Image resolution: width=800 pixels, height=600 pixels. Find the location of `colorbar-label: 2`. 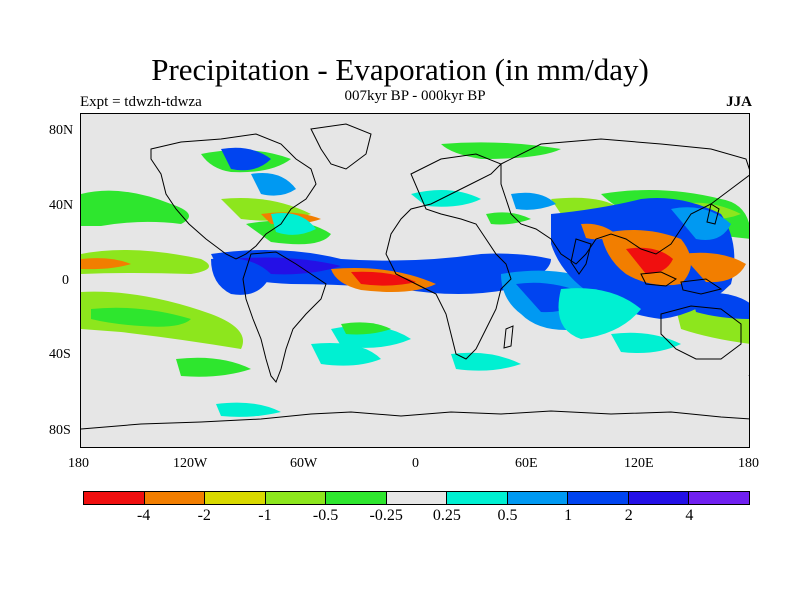

colorbar-label: 2 is located at coordinates (628, 515).